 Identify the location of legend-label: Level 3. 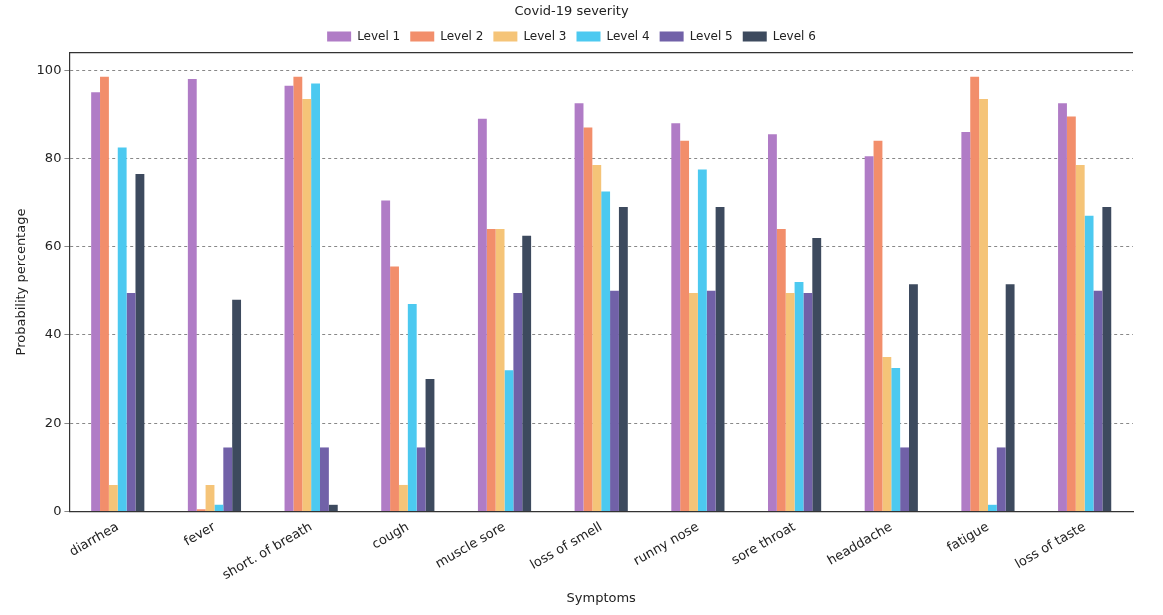
(545, 35).